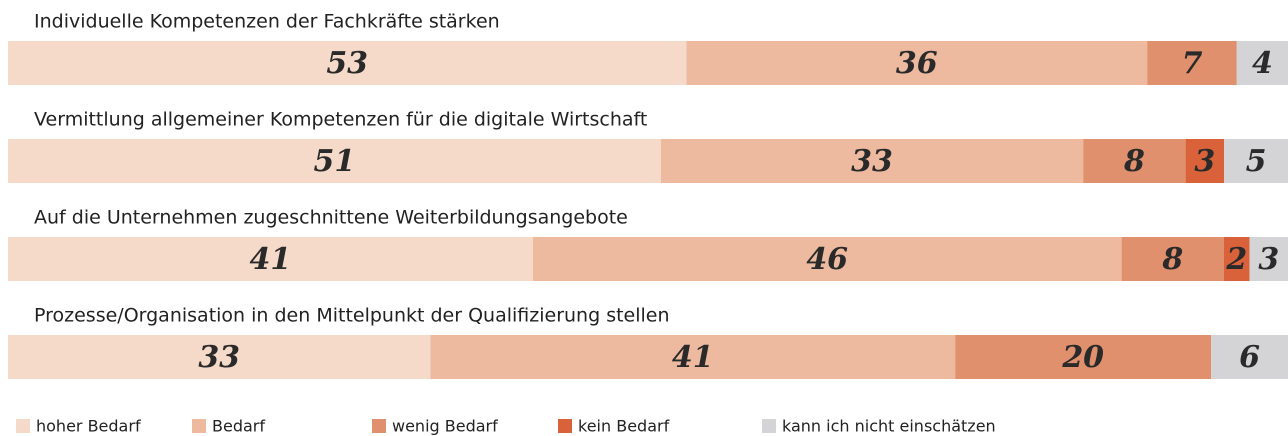  What do you see at coordinates (88, 426) in the screenshot?
I see `legend-label: hoher Bedarf` at bounding box center [88, 426].